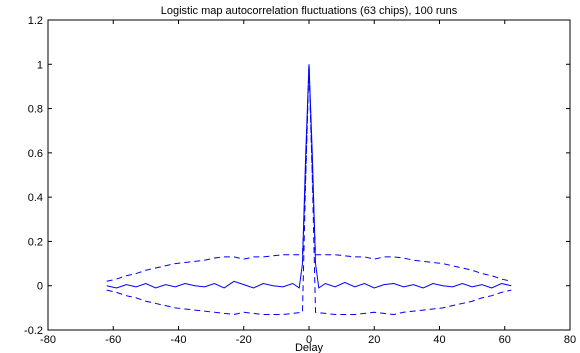 This screenshot has height=353, width=580. I want to click on y-tick-label: 0.2, so click(35, 242).